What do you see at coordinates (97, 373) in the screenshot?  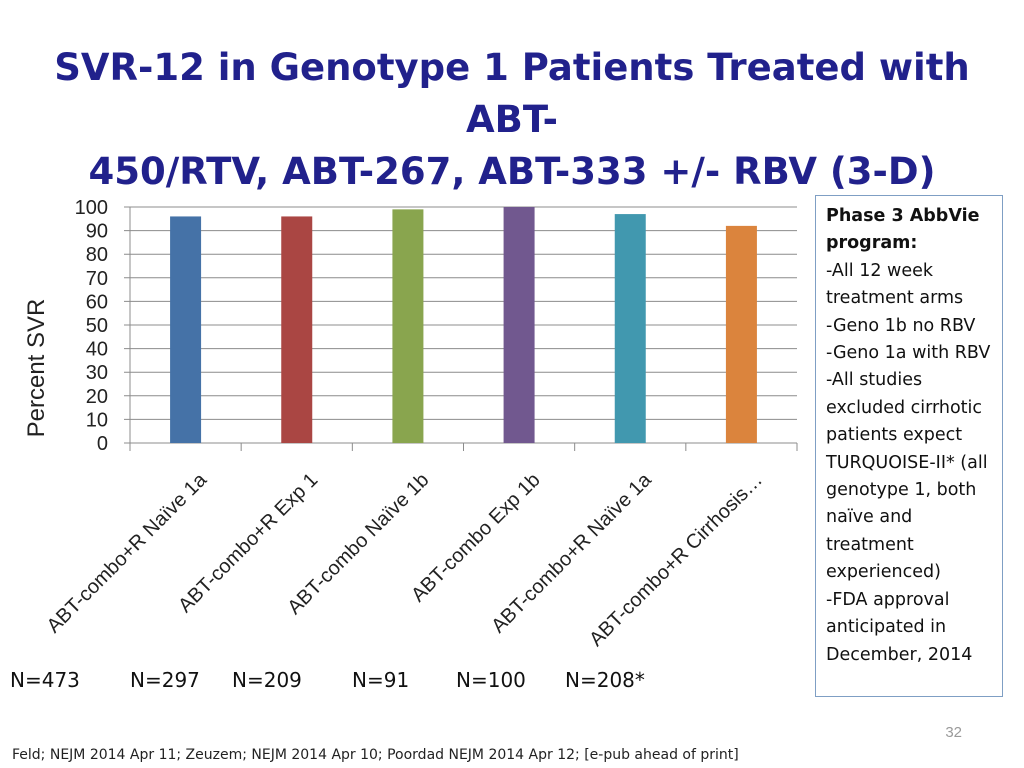 I see `y-tick-label: 30` at bounding box center [97, 373].